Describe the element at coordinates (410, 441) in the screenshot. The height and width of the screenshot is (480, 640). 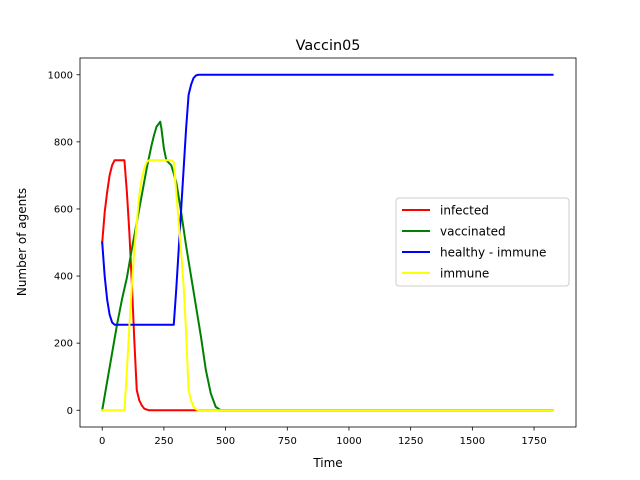
I see `x-tick-label-5: 1250` at that location.